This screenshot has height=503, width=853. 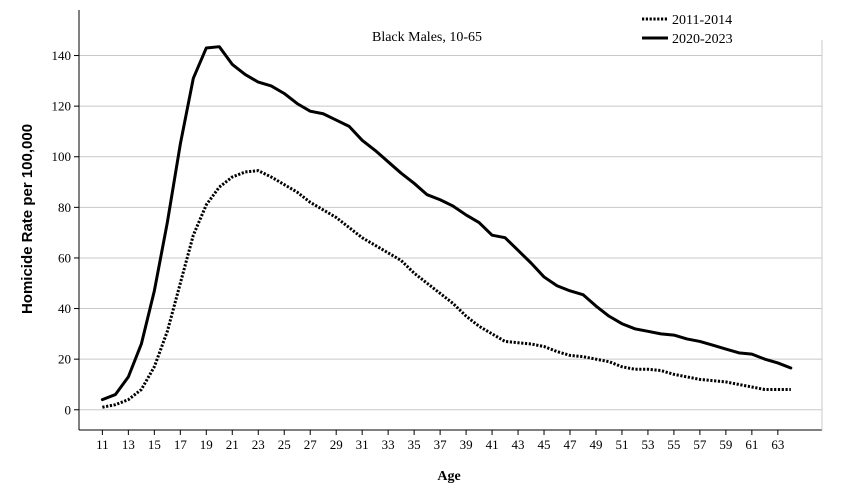 What do you see at coordinates (64, 308) in the screenshot?
I see `y-tick-label-40: 40` at bounding box center [64, 308].